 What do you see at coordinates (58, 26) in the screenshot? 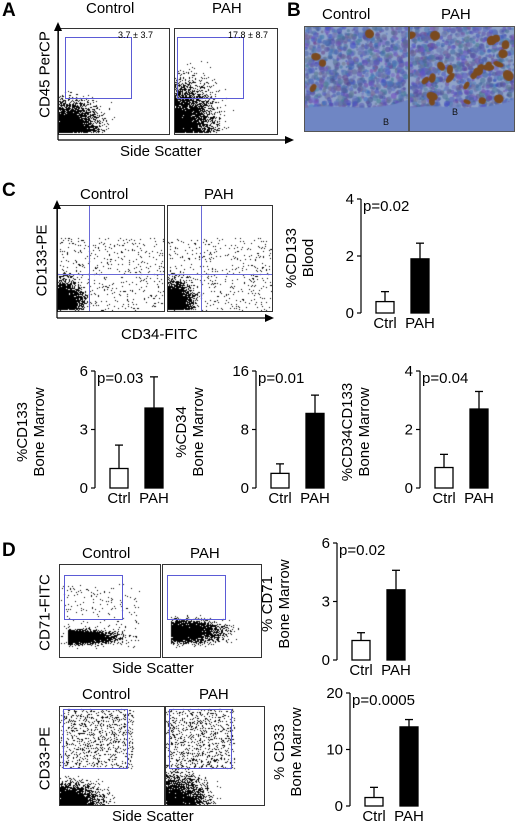
I see `panel-a-y-arrow-icon` at bounding box center [58, 26].